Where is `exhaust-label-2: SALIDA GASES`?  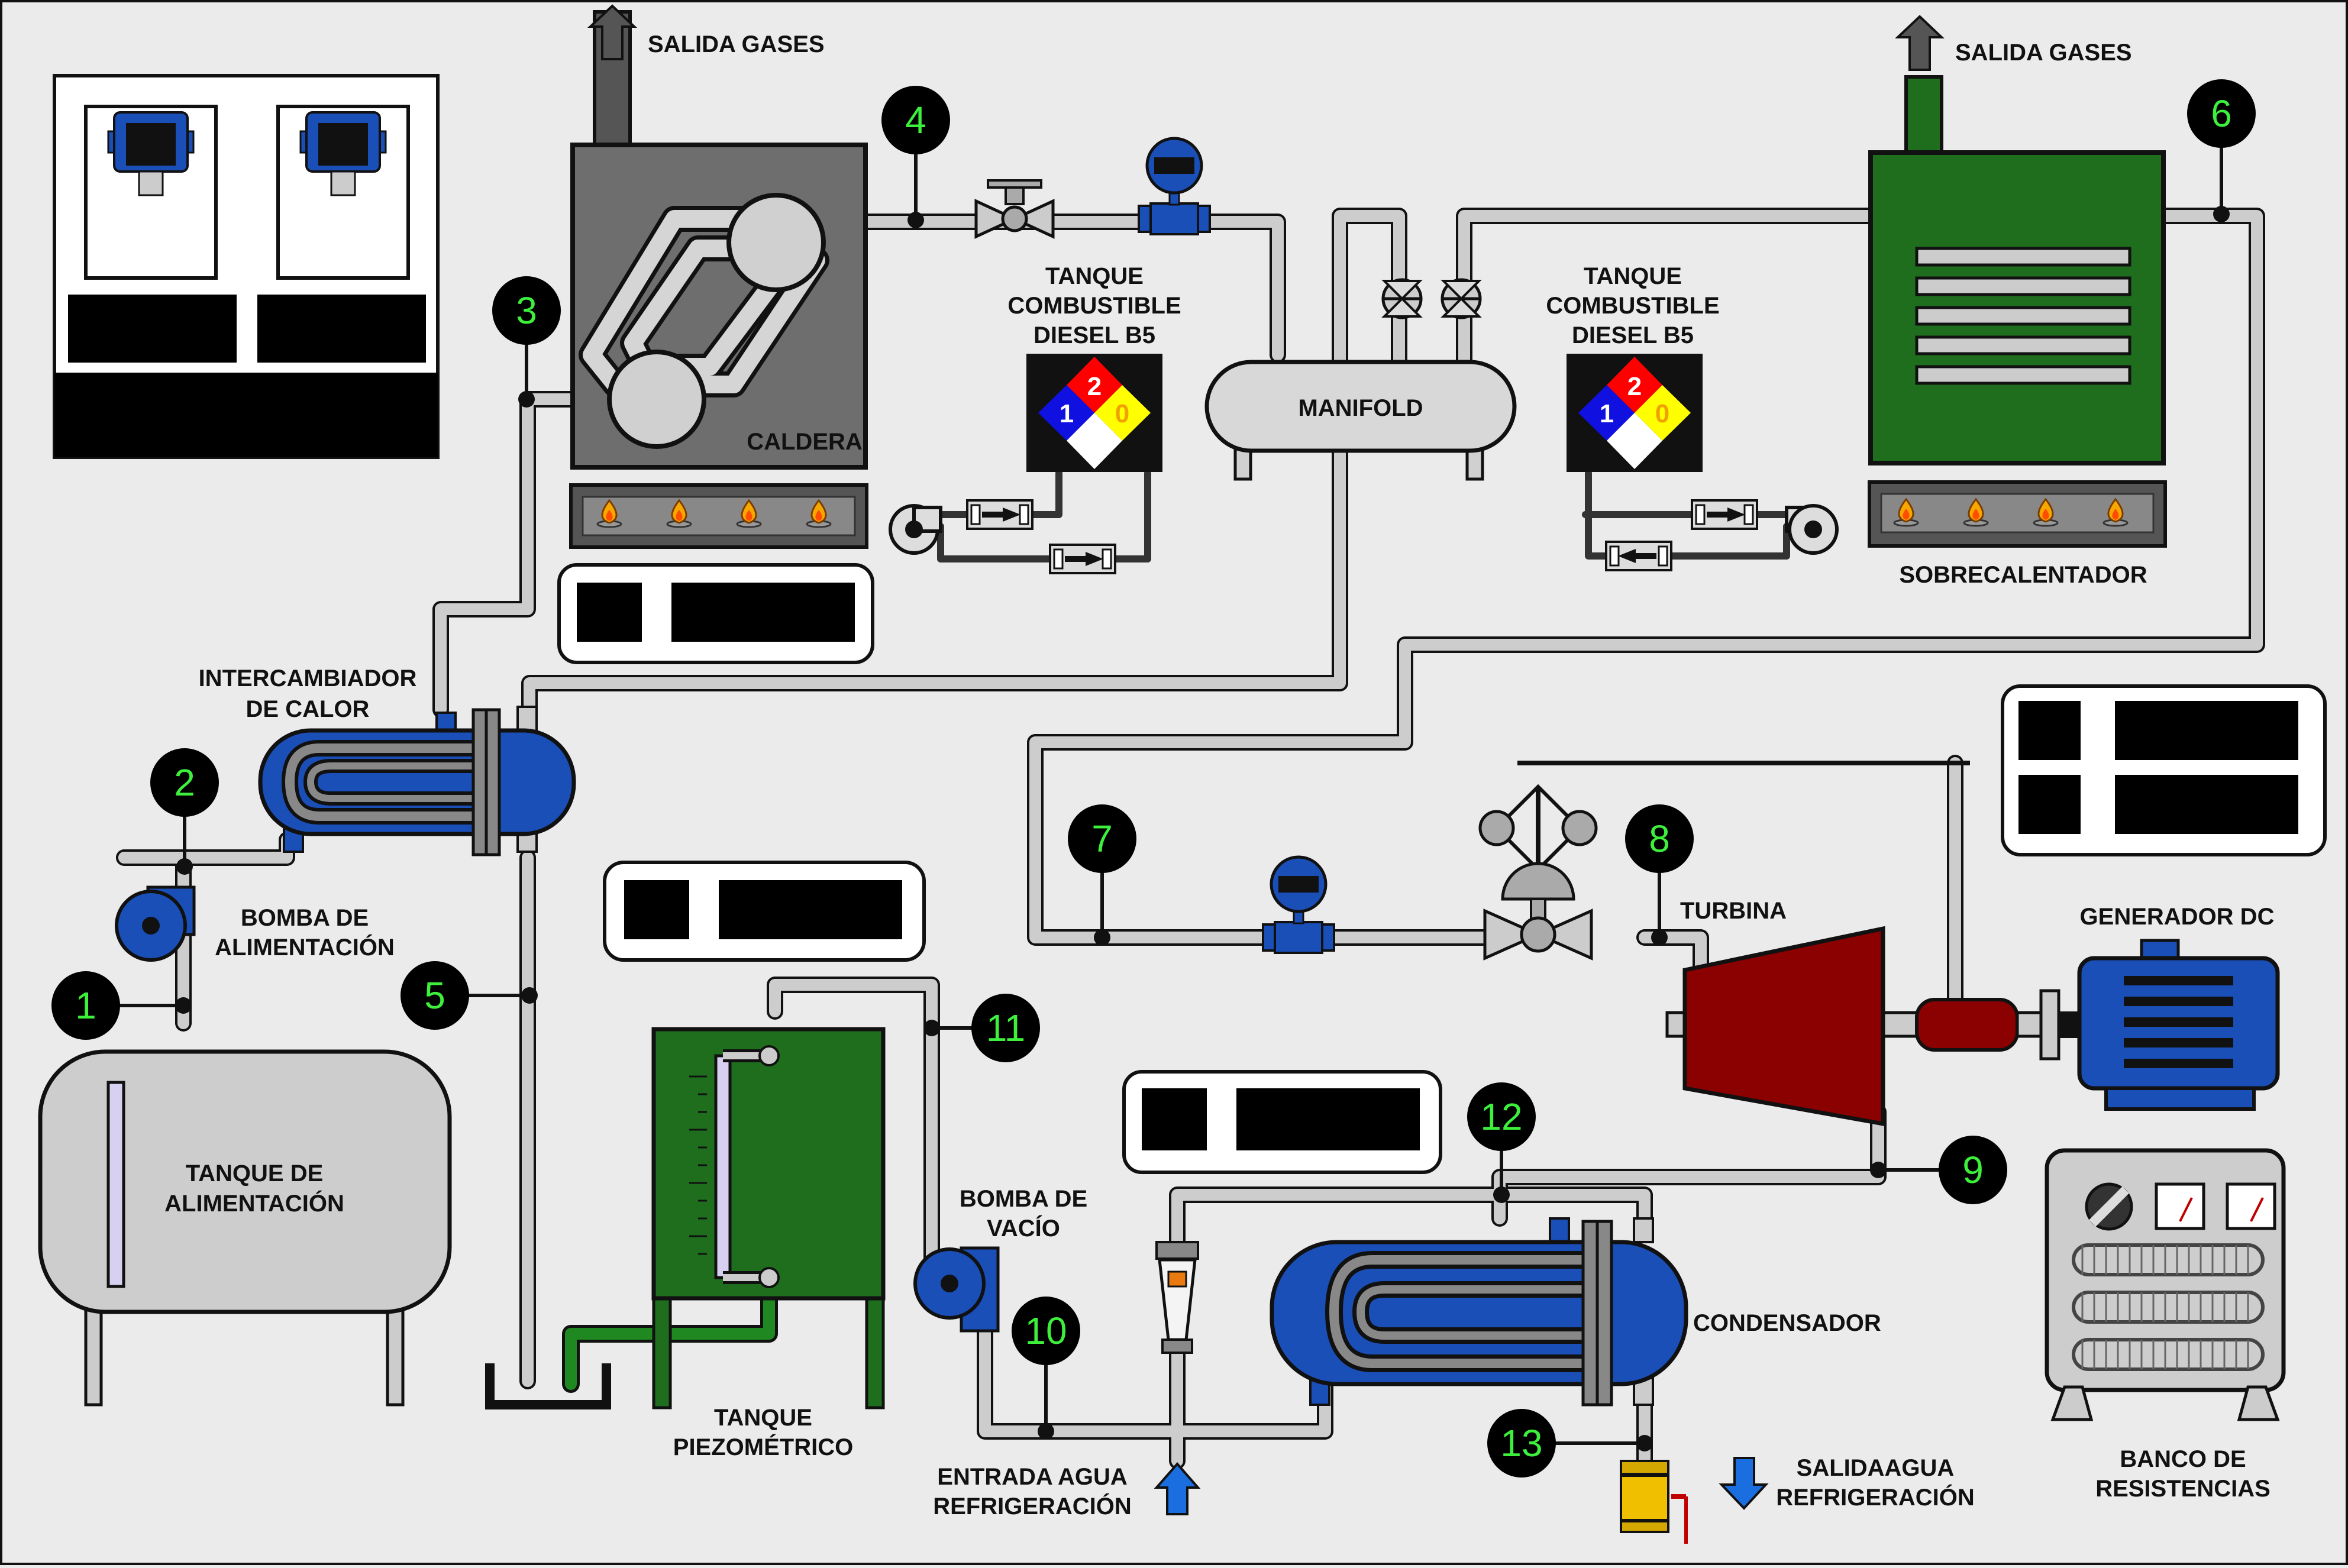
exhaust-label-2: SALIDA GASES is located at coordinates (2043, 53).